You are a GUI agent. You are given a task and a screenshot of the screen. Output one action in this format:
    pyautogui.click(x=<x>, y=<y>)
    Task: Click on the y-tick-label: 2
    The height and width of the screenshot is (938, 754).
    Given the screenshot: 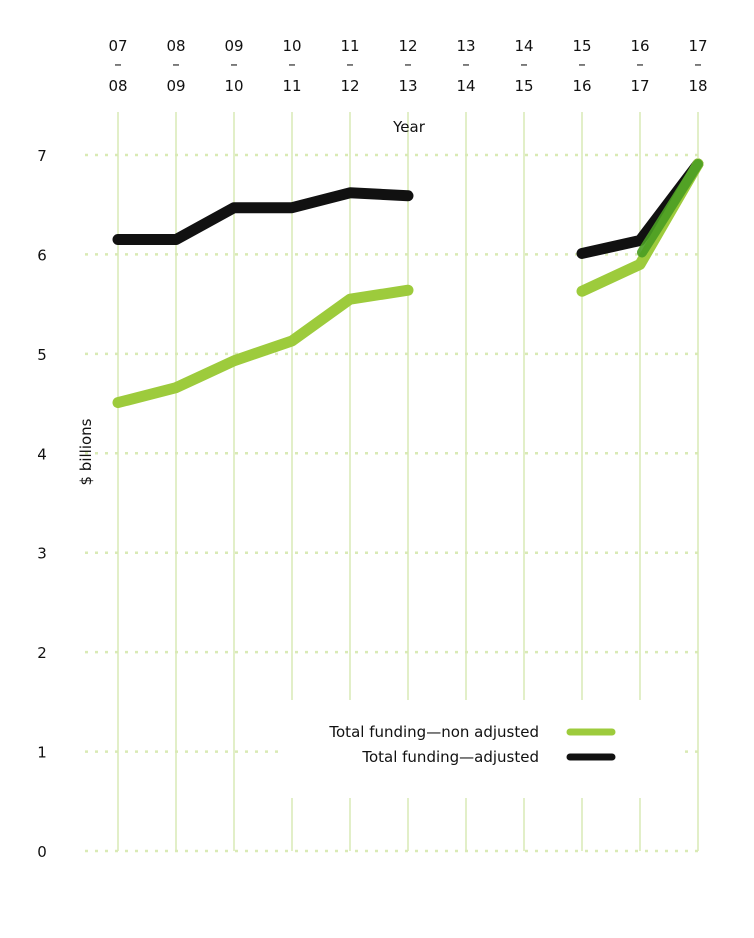 What is the action you would take?
    pyautogui.click(x=42, y=653)
    